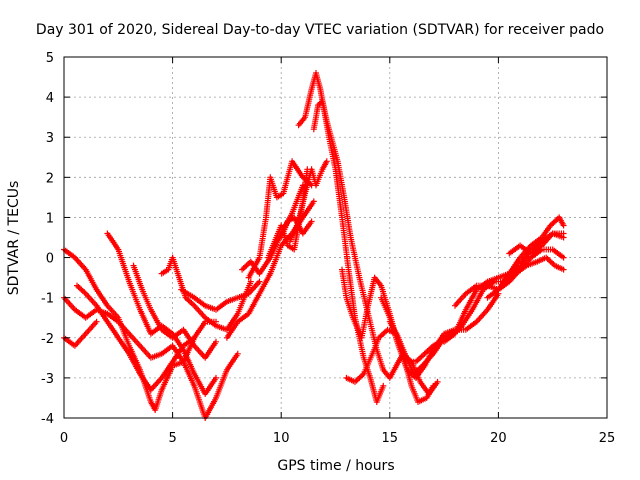  Describe the element at coordinates (47, 379) in the screenshot. I see `y-tick-label: -3` at that location.